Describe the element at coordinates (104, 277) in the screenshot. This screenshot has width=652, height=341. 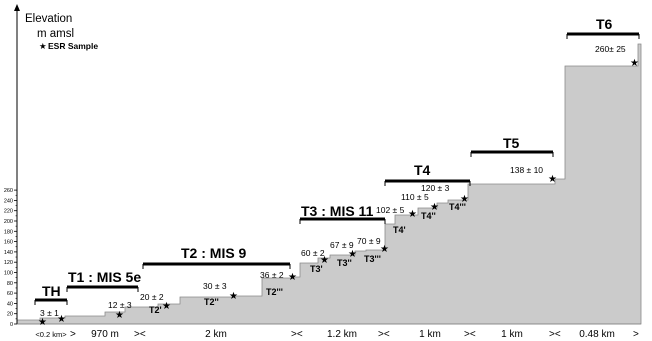
I see `terrace-label-t1: T1 : MIS 5e` at that location.